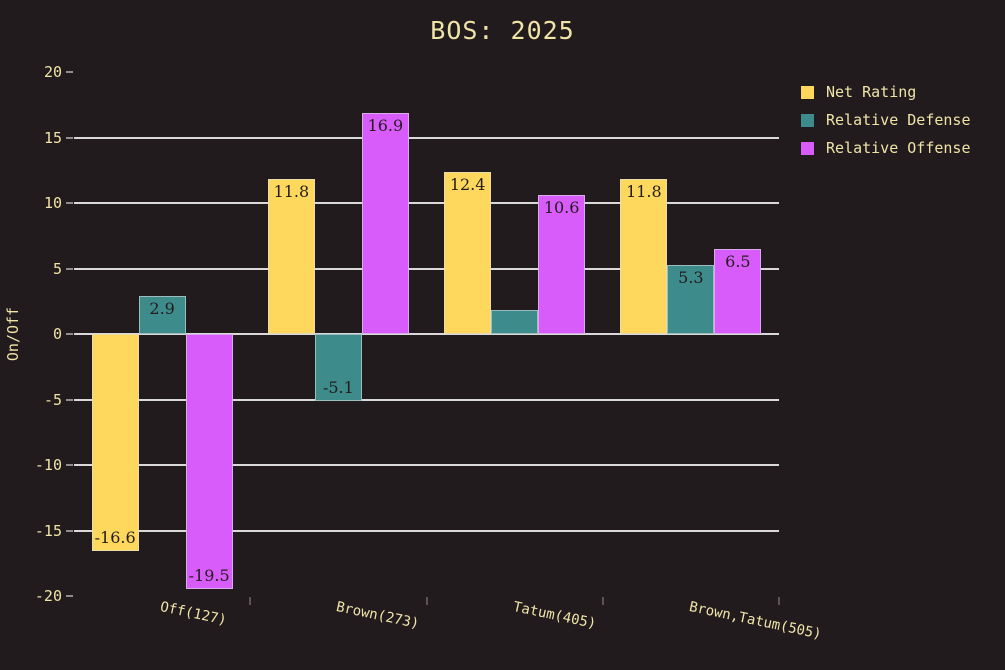  Describe the element at coordinates (48, 596) in the screenshot. I see `y-tick-label: -20` at that location.